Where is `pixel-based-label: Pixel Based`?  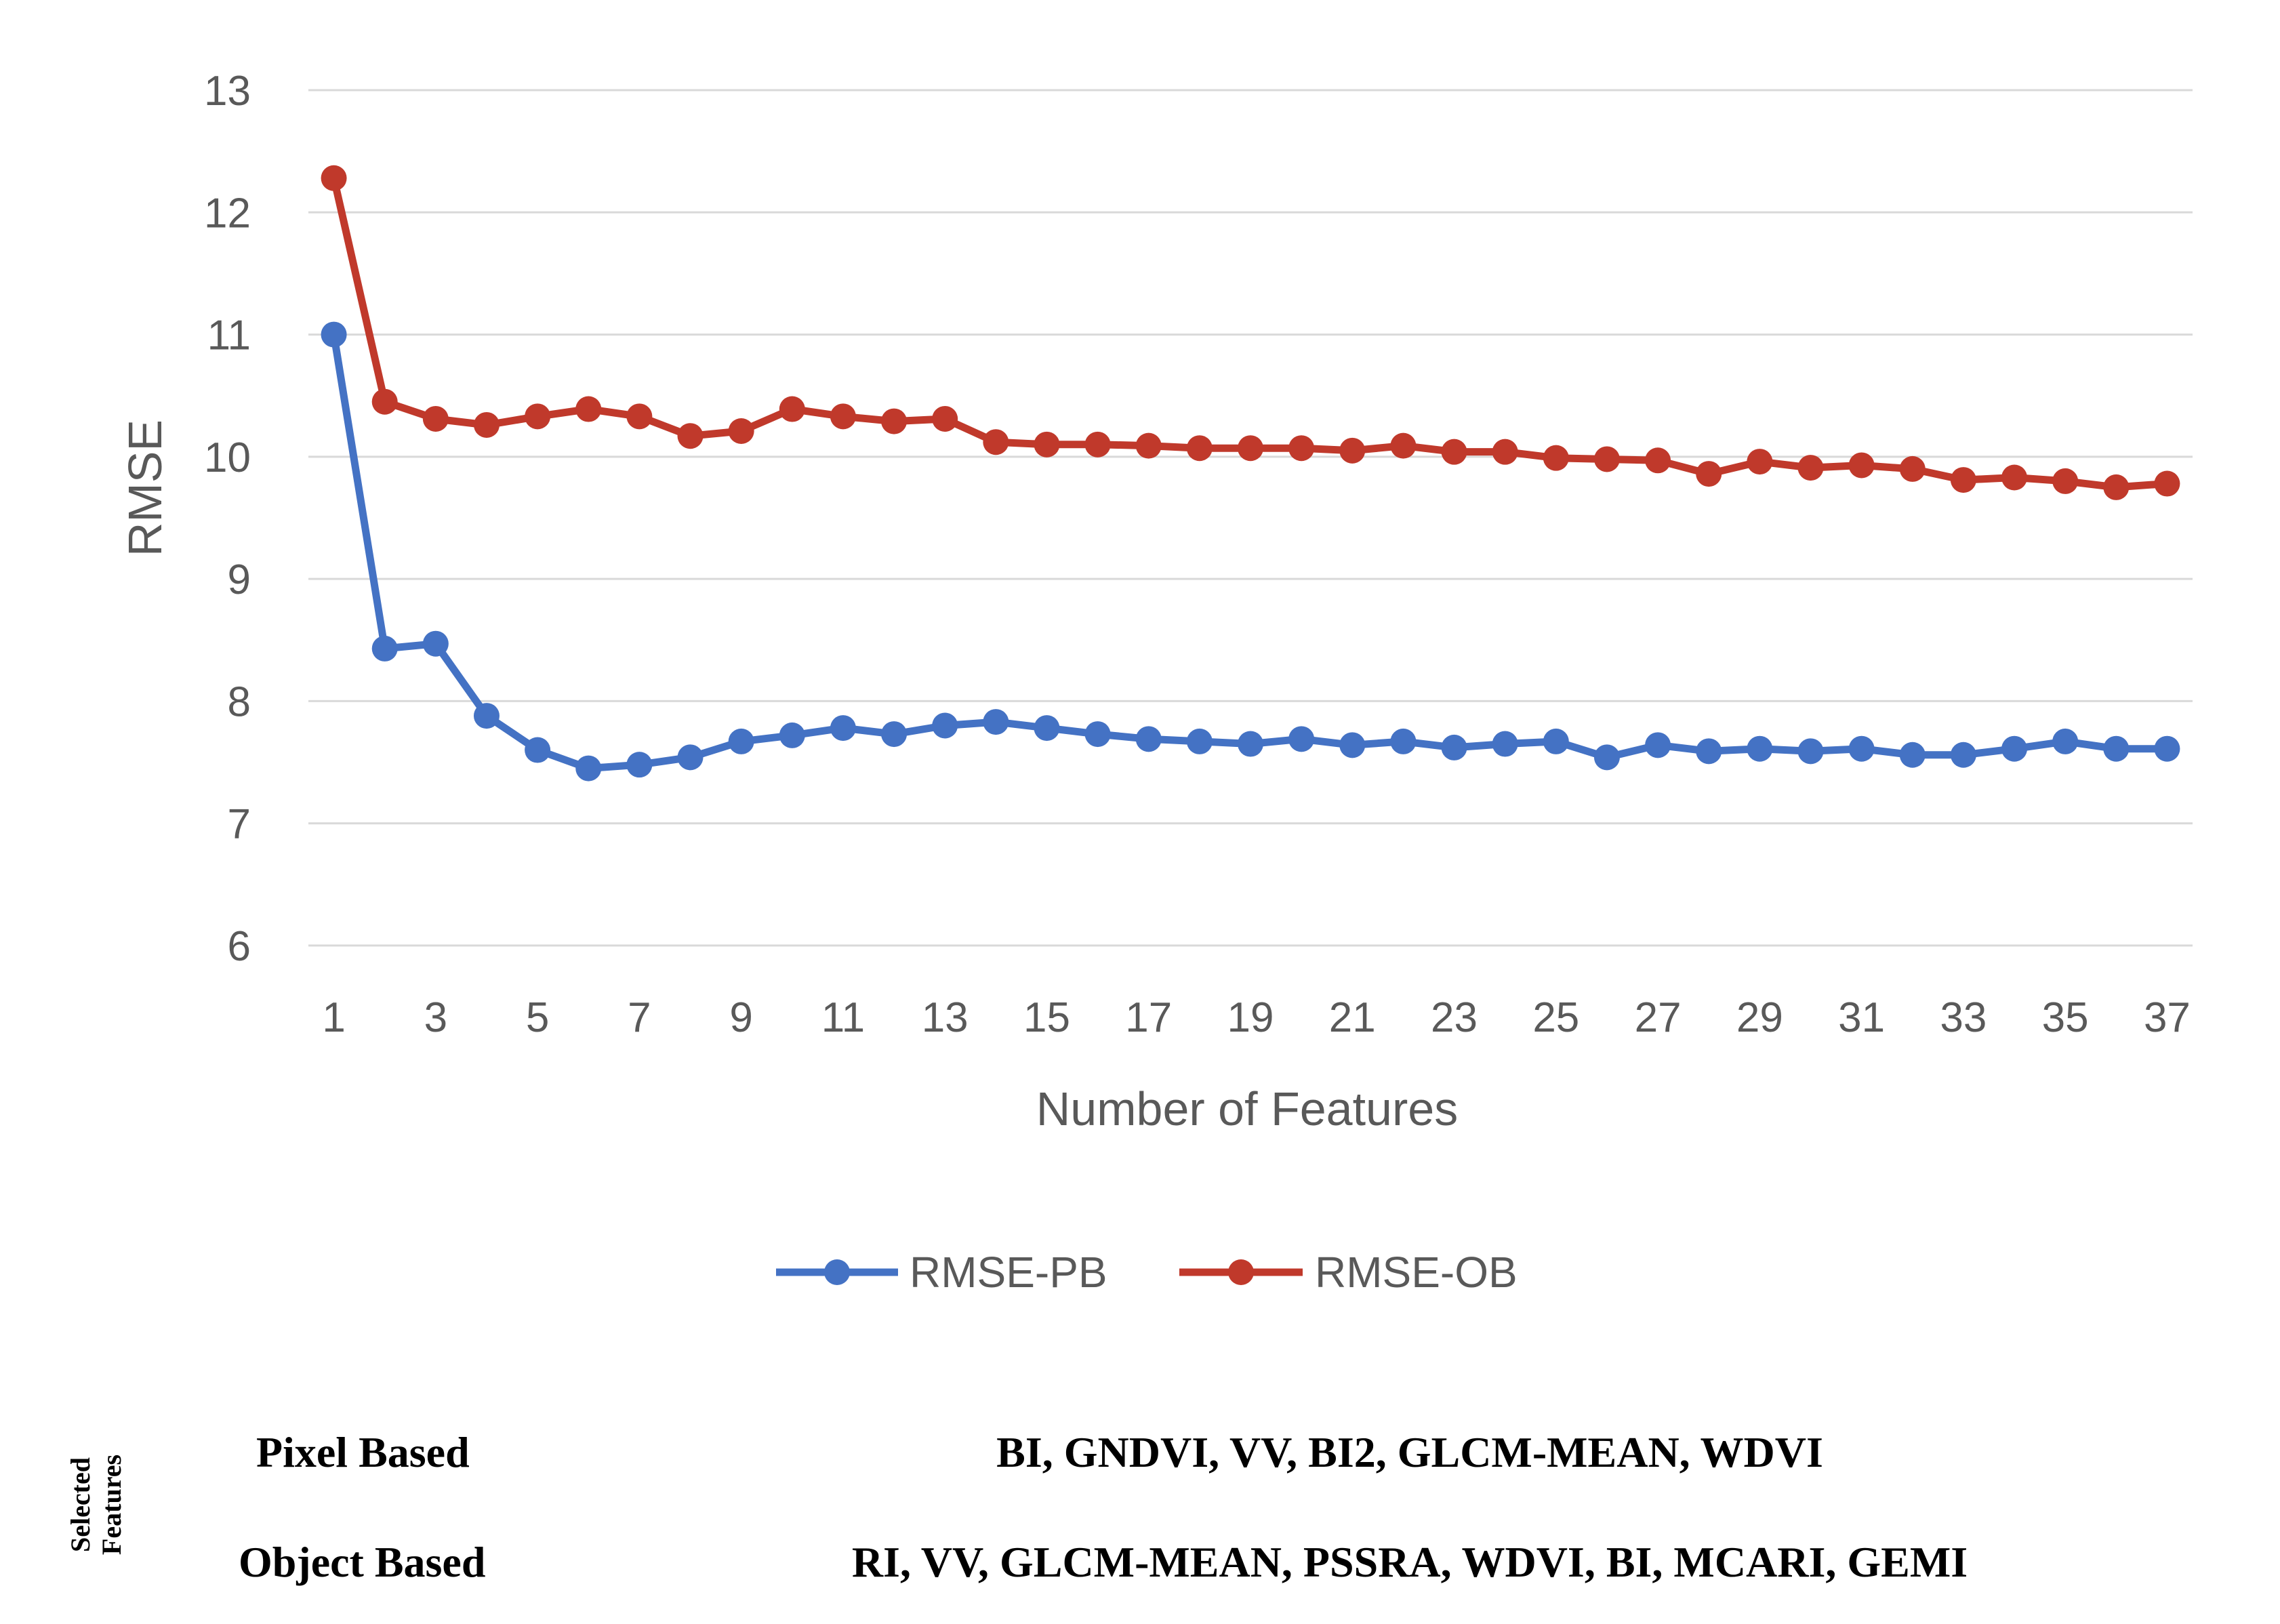 pixel-based-label: Pixel Based is located at coordinates (363, 1452).